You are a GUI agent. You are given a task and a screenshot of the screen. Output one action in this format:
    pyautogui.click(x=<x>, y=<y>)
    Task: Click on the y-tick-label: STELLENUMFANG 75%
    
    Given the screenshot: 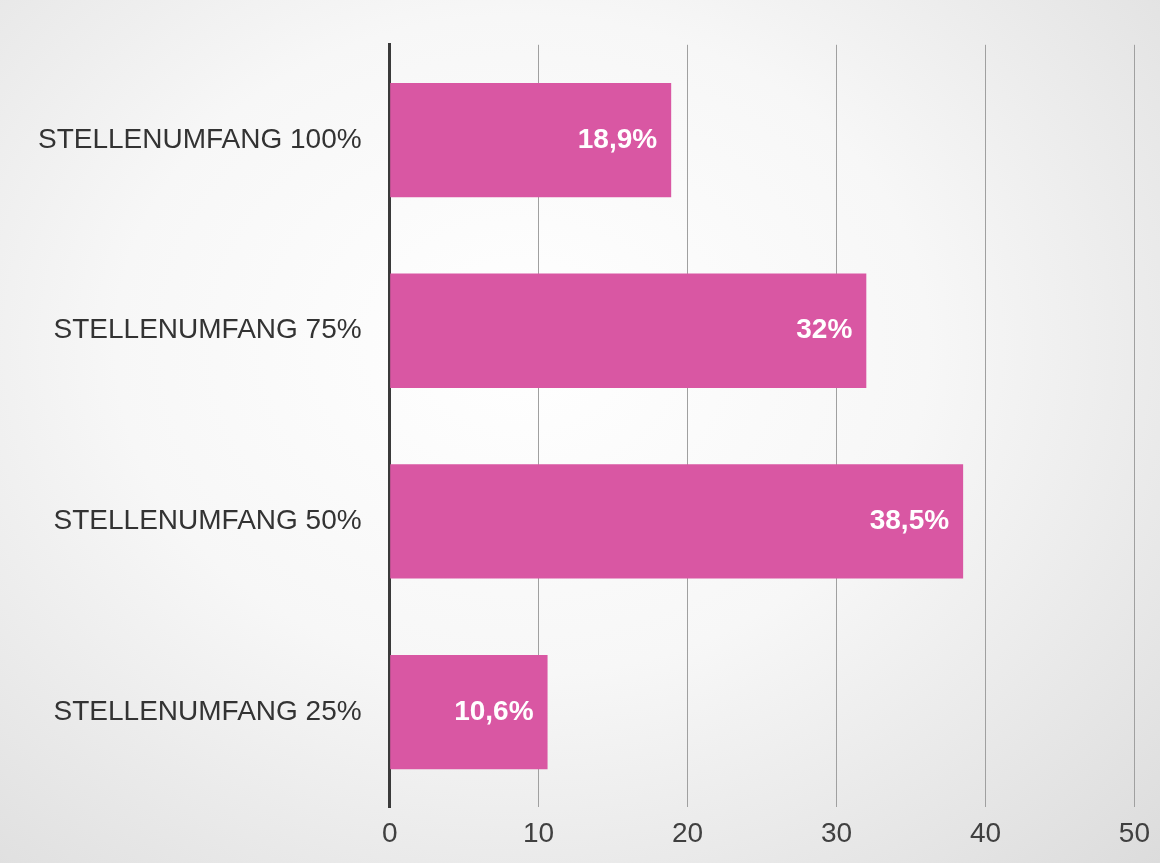 What is the action you would take?
    pyautogui.click(x=207, y=329)
    